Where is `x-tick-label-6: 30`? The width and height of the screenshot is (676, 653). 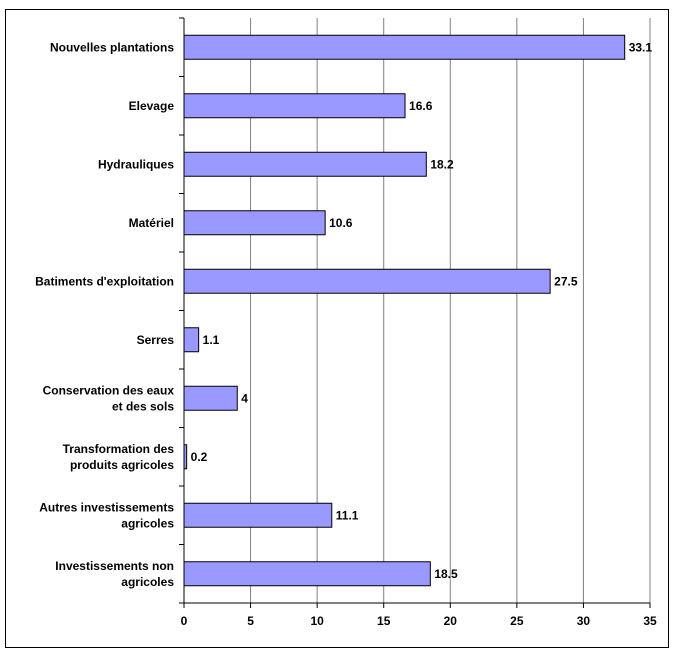 x-tick-label-6: 30 is located at coordinates (584, 621).